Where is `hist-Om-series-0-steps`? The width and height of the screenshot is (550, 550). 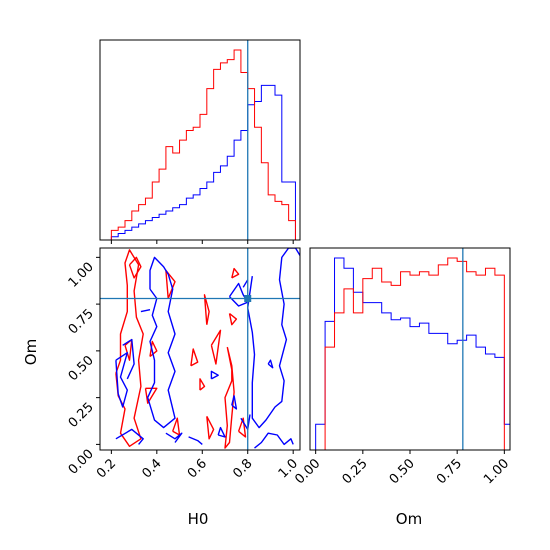 hist-Om-series-0-steps is located at coordinates (413, 353).